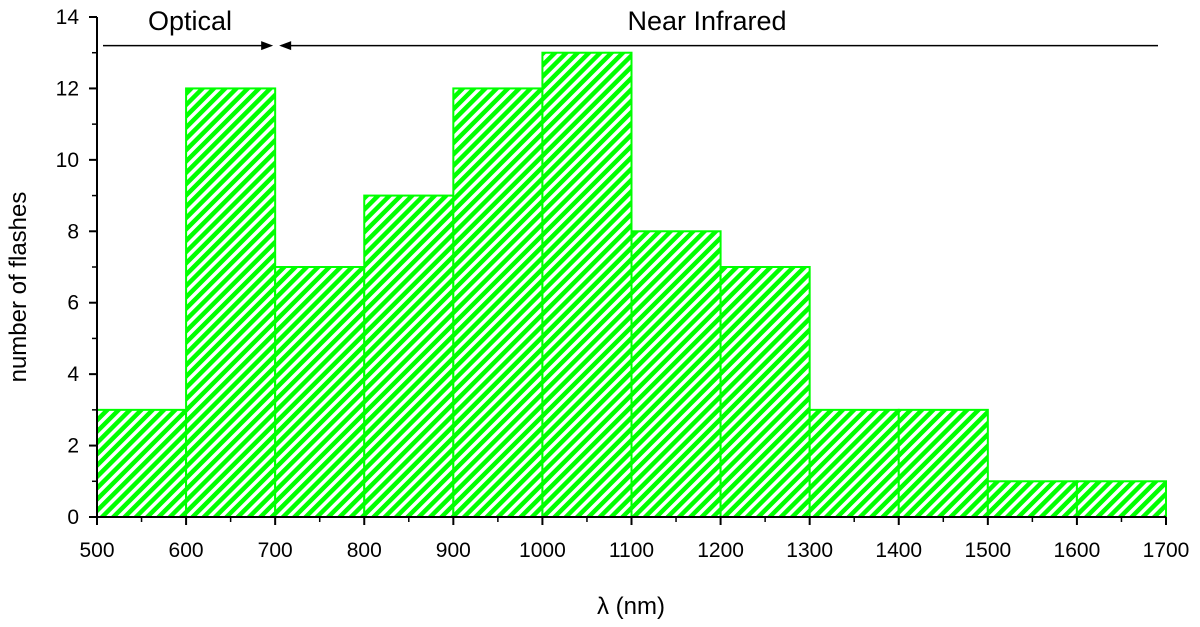 The image size is (1200, 627). What do you see at coordinates (630, 46) in the screenshot?
I see `annotations-group` at bounding box center [630, 46].